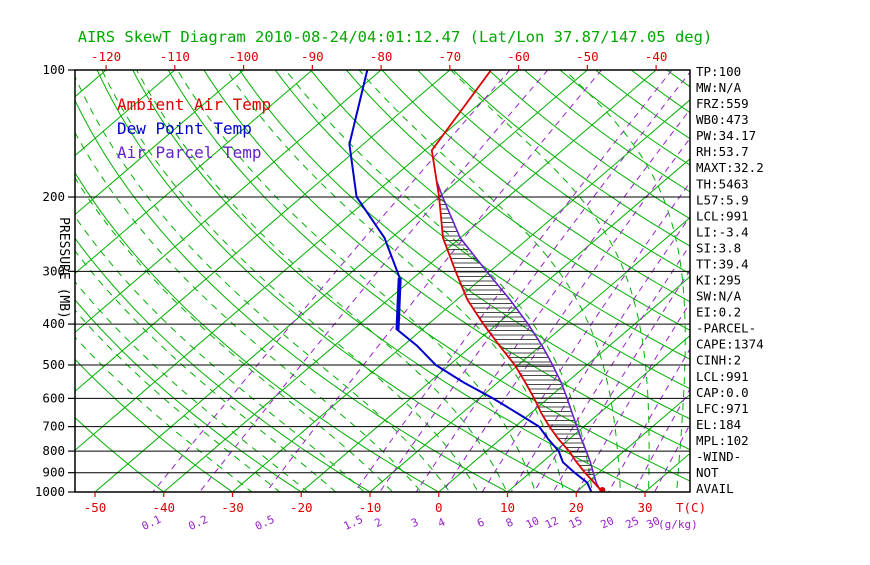 This screenshot has width=870, height=565. Describe the element at coordinates (53, 426) in the screenshot. I see `pressure-tick-label: 700` at that location.